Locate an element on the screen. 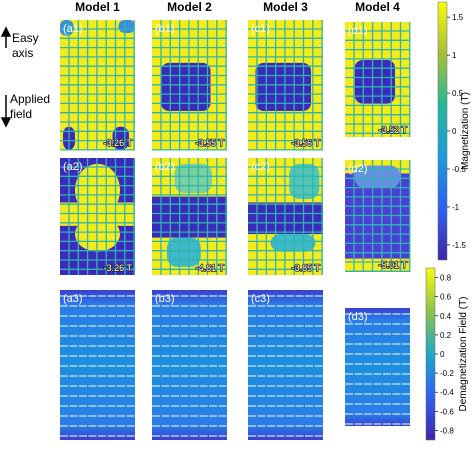  colorbar-tick-label: -1 is located at coordinates (456, 207).